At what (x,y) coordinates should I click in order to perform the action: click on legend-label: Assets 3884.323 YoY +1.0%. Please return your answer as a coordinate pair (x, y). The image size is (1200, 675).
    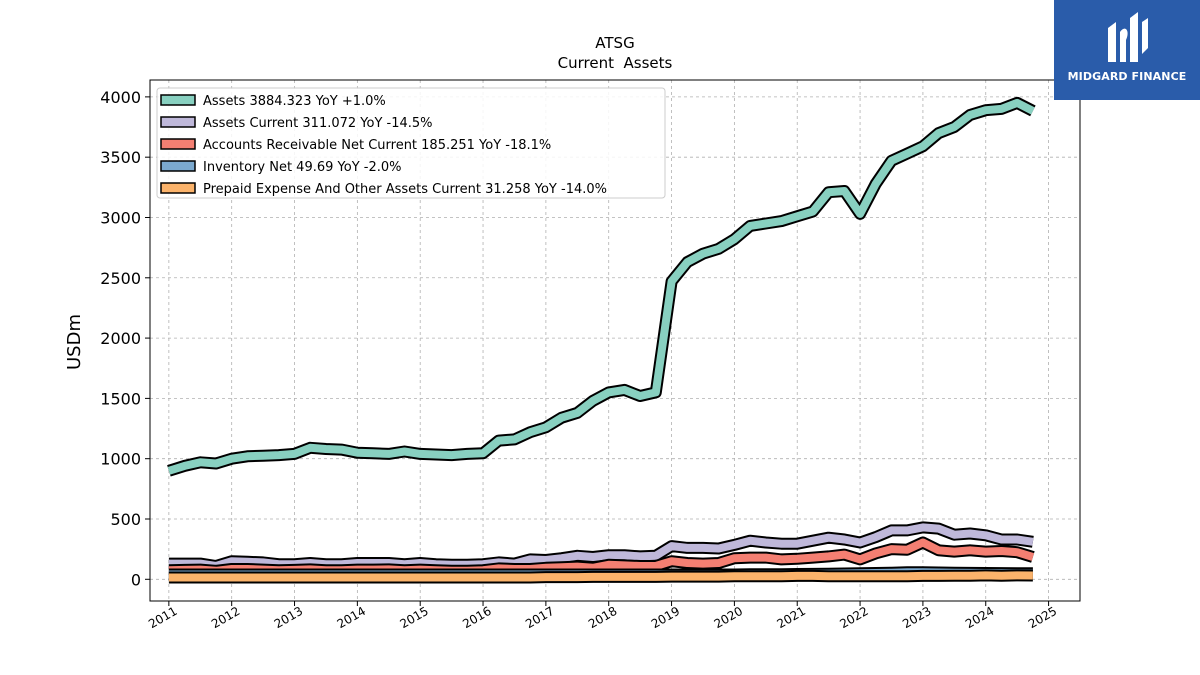
    Looking at the image, I should click on (294, 101).